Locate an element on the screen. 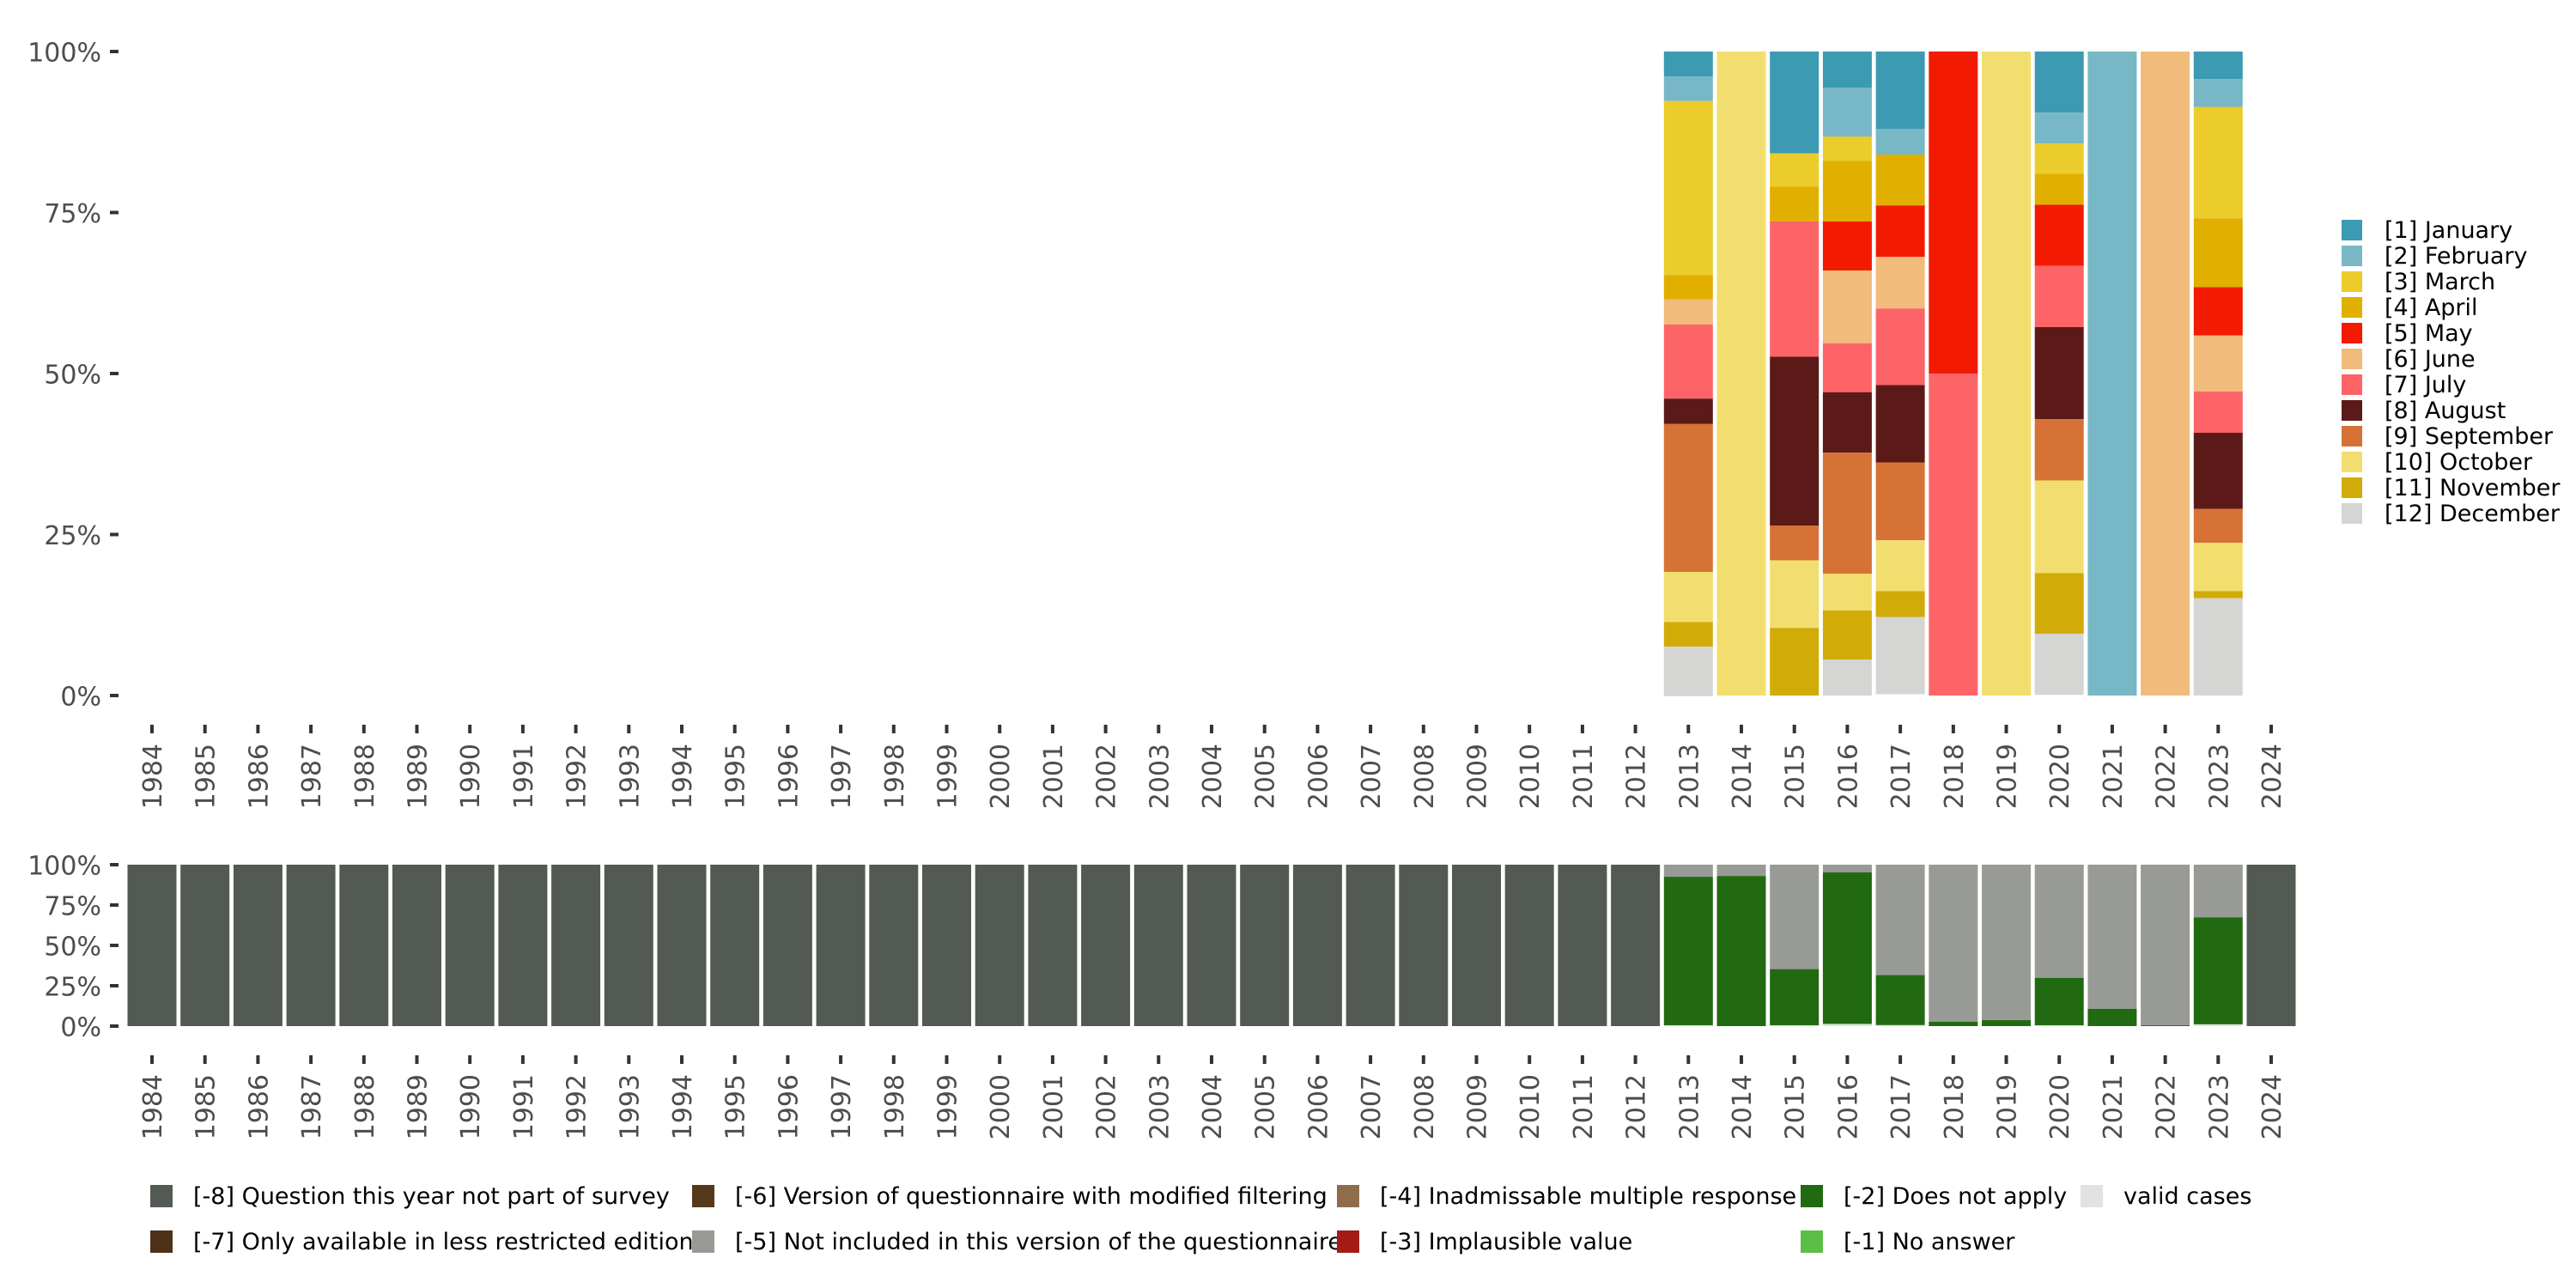 This screenshot has height=1288, width=2576. legend-label: [12] December is located at coordinates (2473, 514).